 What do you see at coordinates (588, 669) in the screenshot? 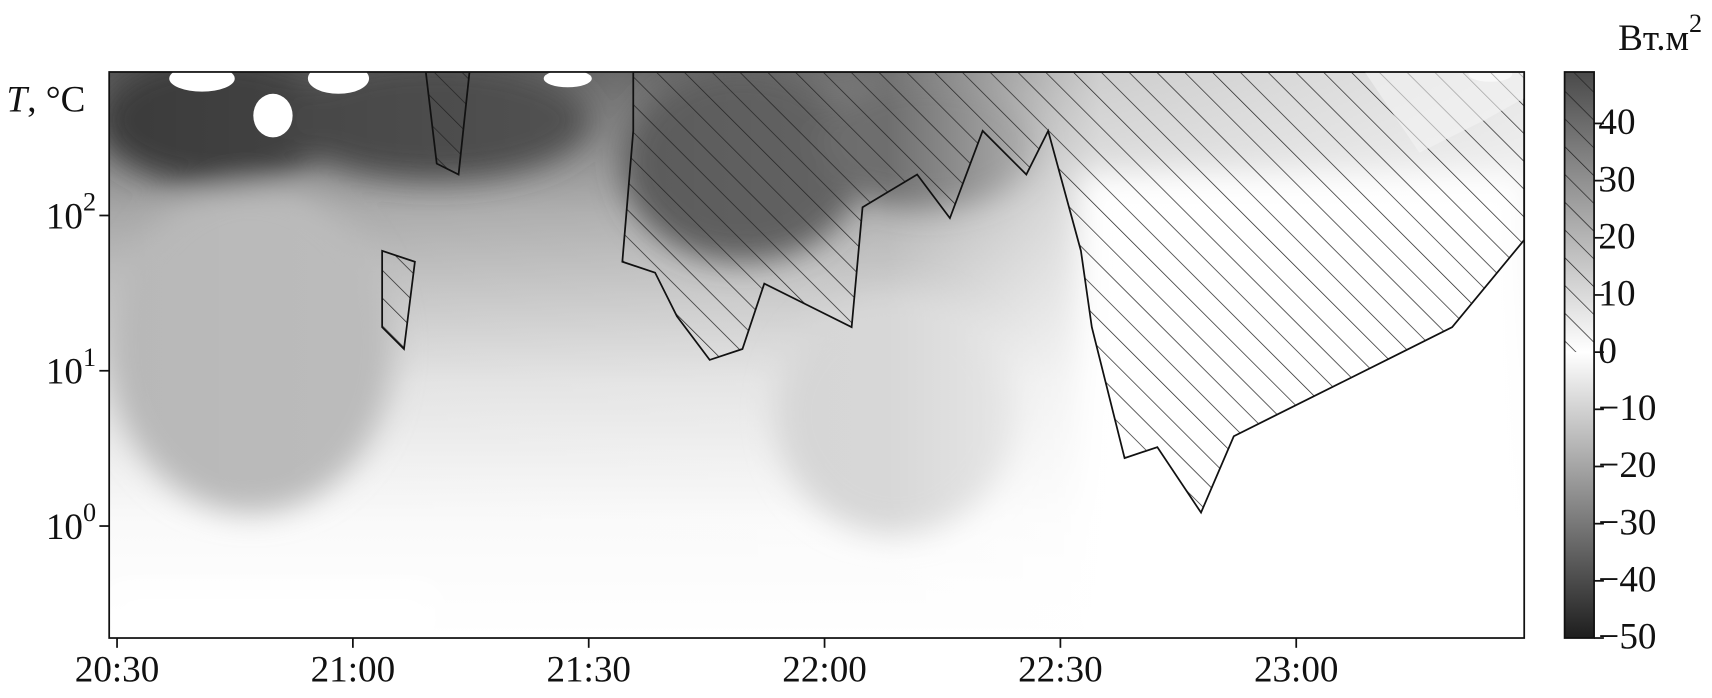
I see `x-tick-label: 21:30` at bounding box center [588, 669].